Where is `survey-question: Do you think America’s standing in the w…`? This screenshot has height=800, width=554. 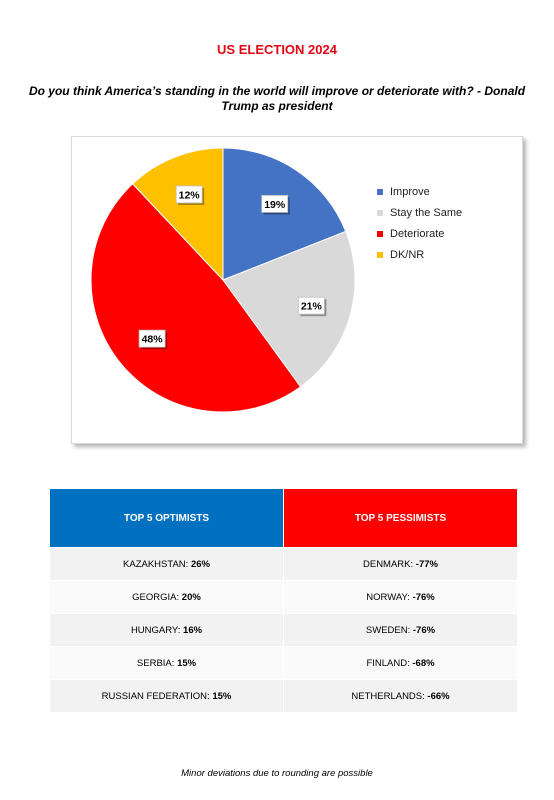 survey-question: Do you think America’s standing in the w… is located at coordinates (277, 98).